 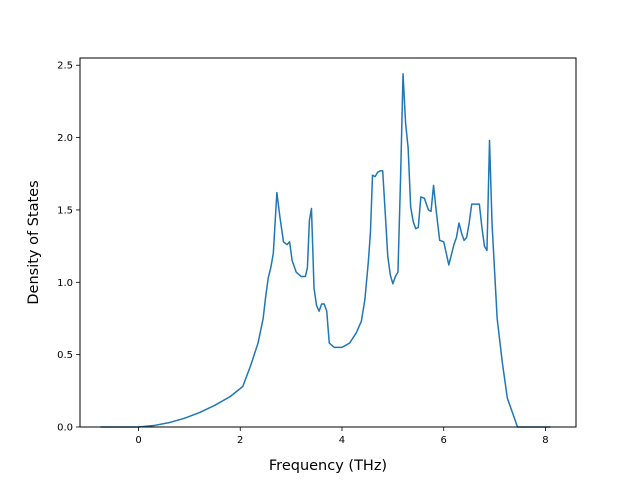 What do you see at coordinates (65, 210) in the screenshot?
I see `y-tick-label: 1.5` at bounding box center [65, 210].